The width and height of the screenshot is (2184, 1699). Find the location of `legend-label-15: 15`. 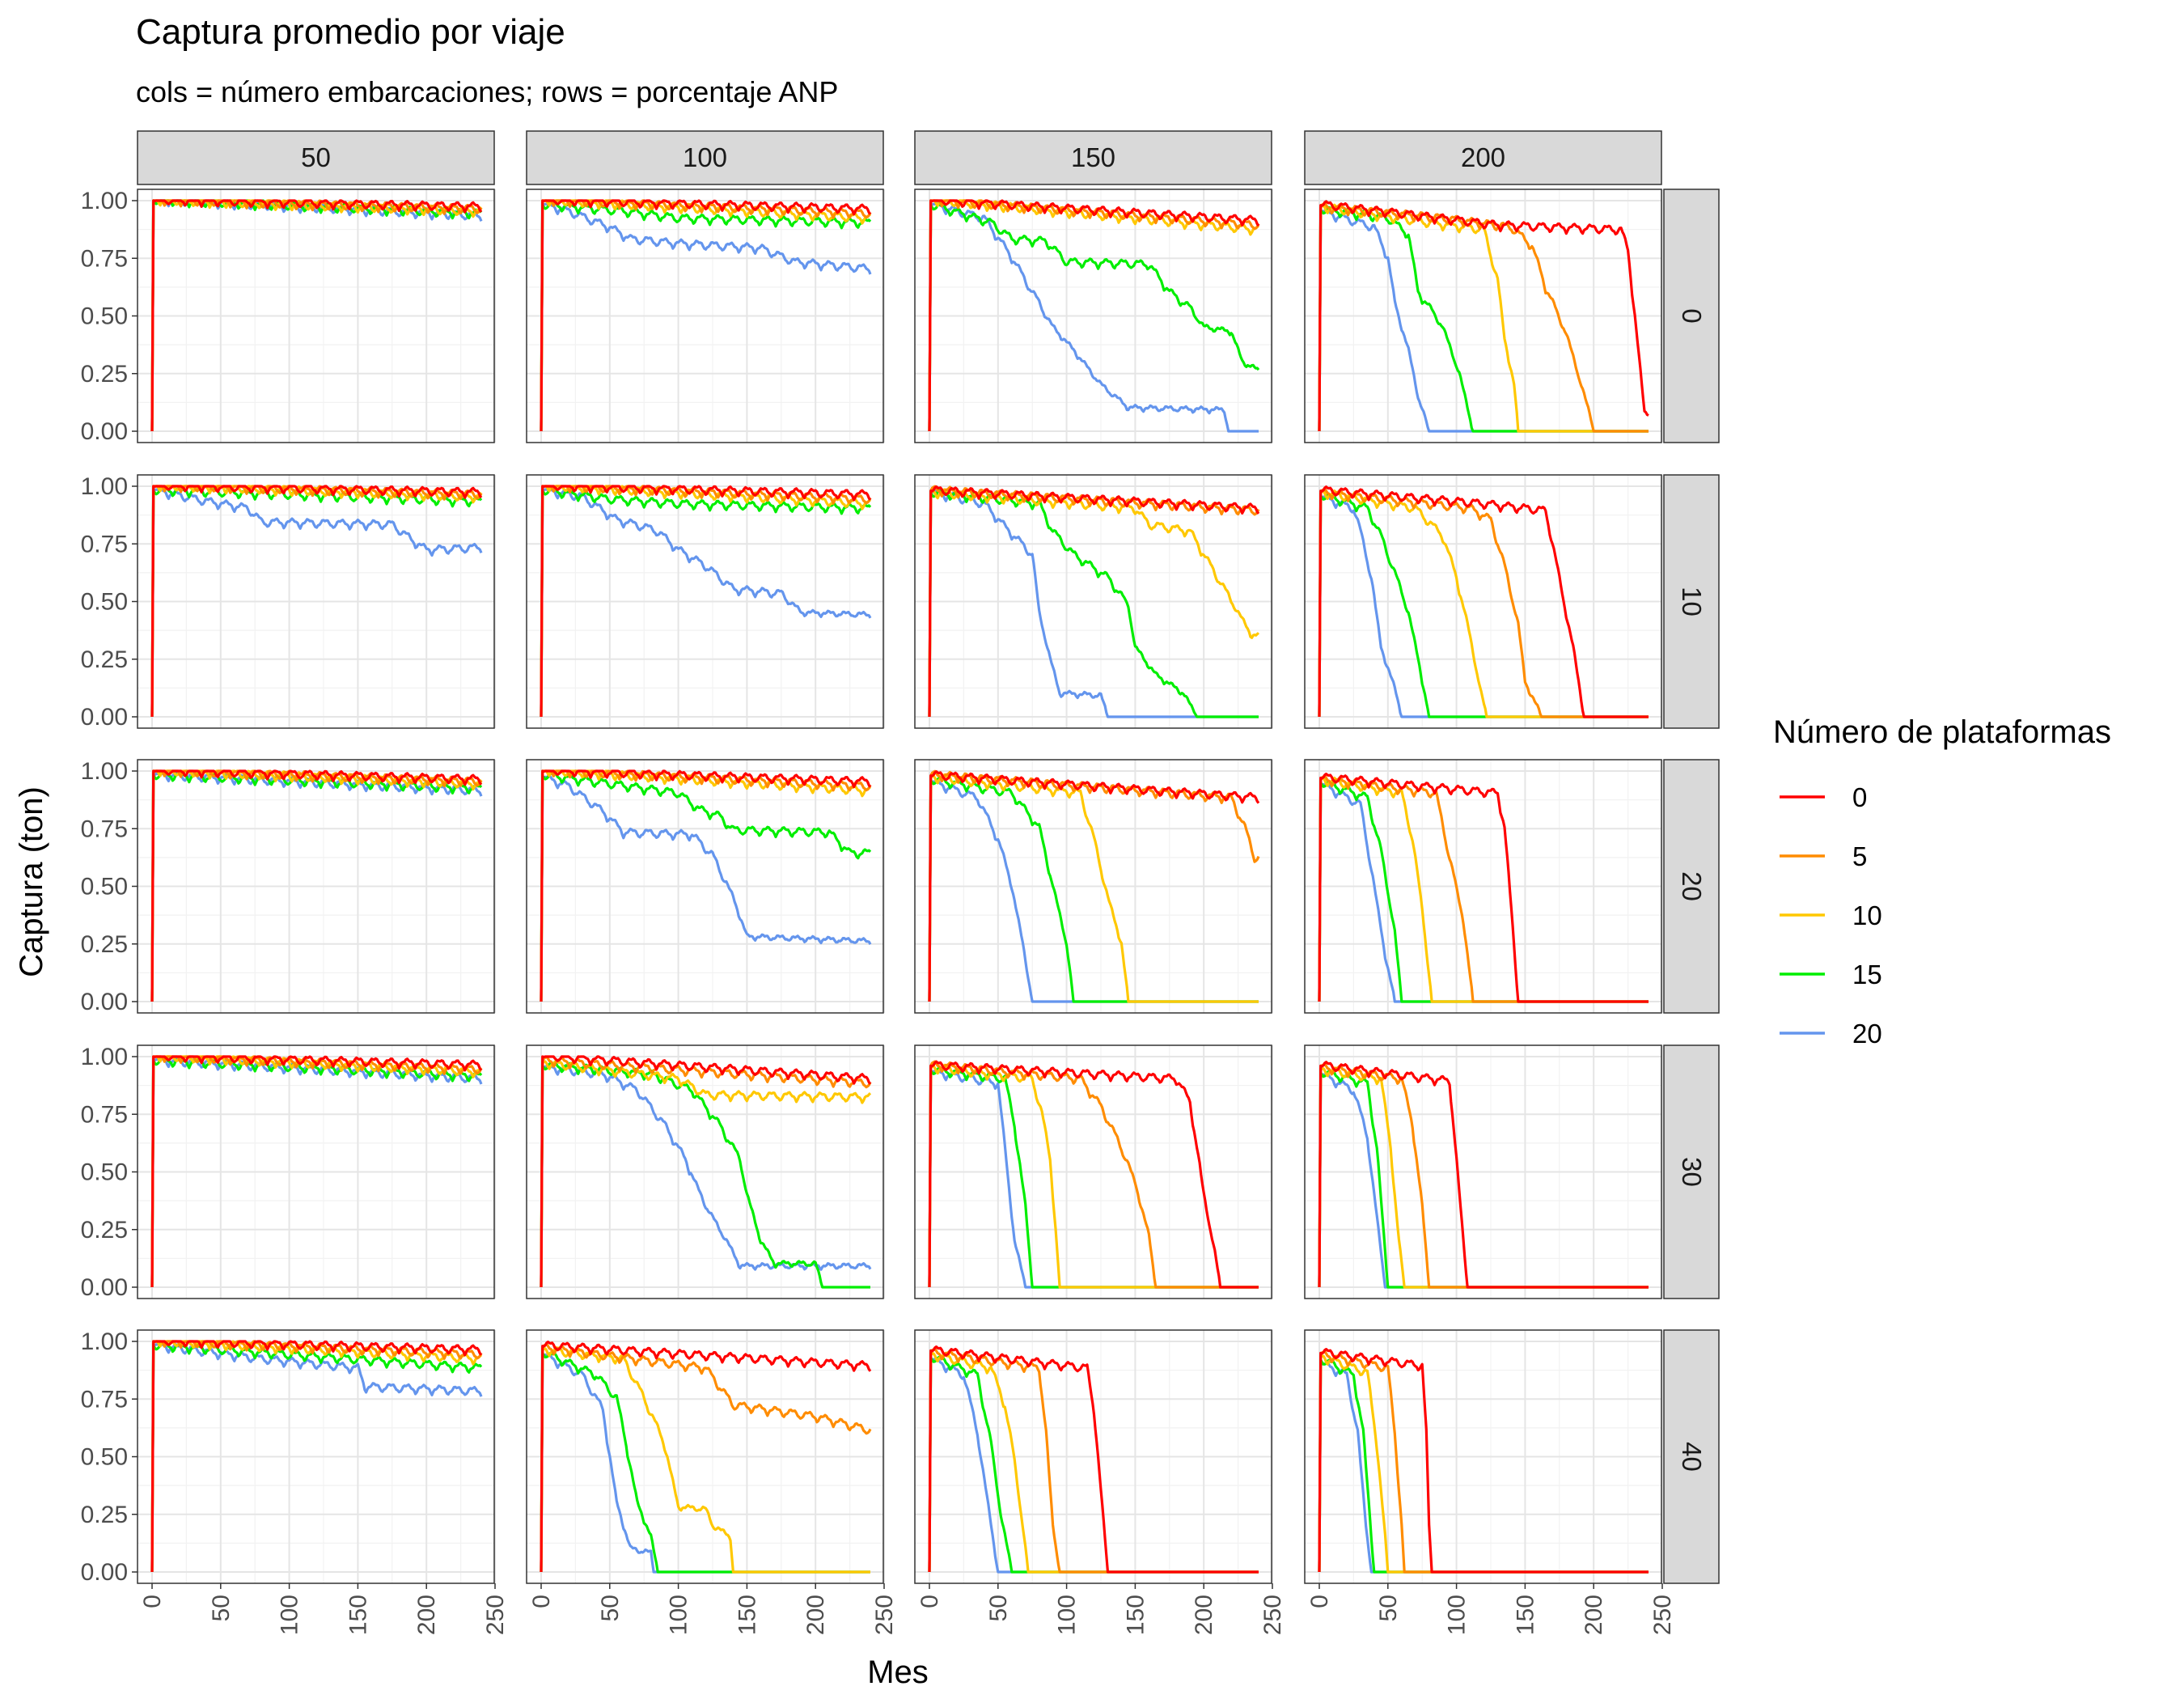

legend-label-15: 15 is located at coordinates (1867, 974).